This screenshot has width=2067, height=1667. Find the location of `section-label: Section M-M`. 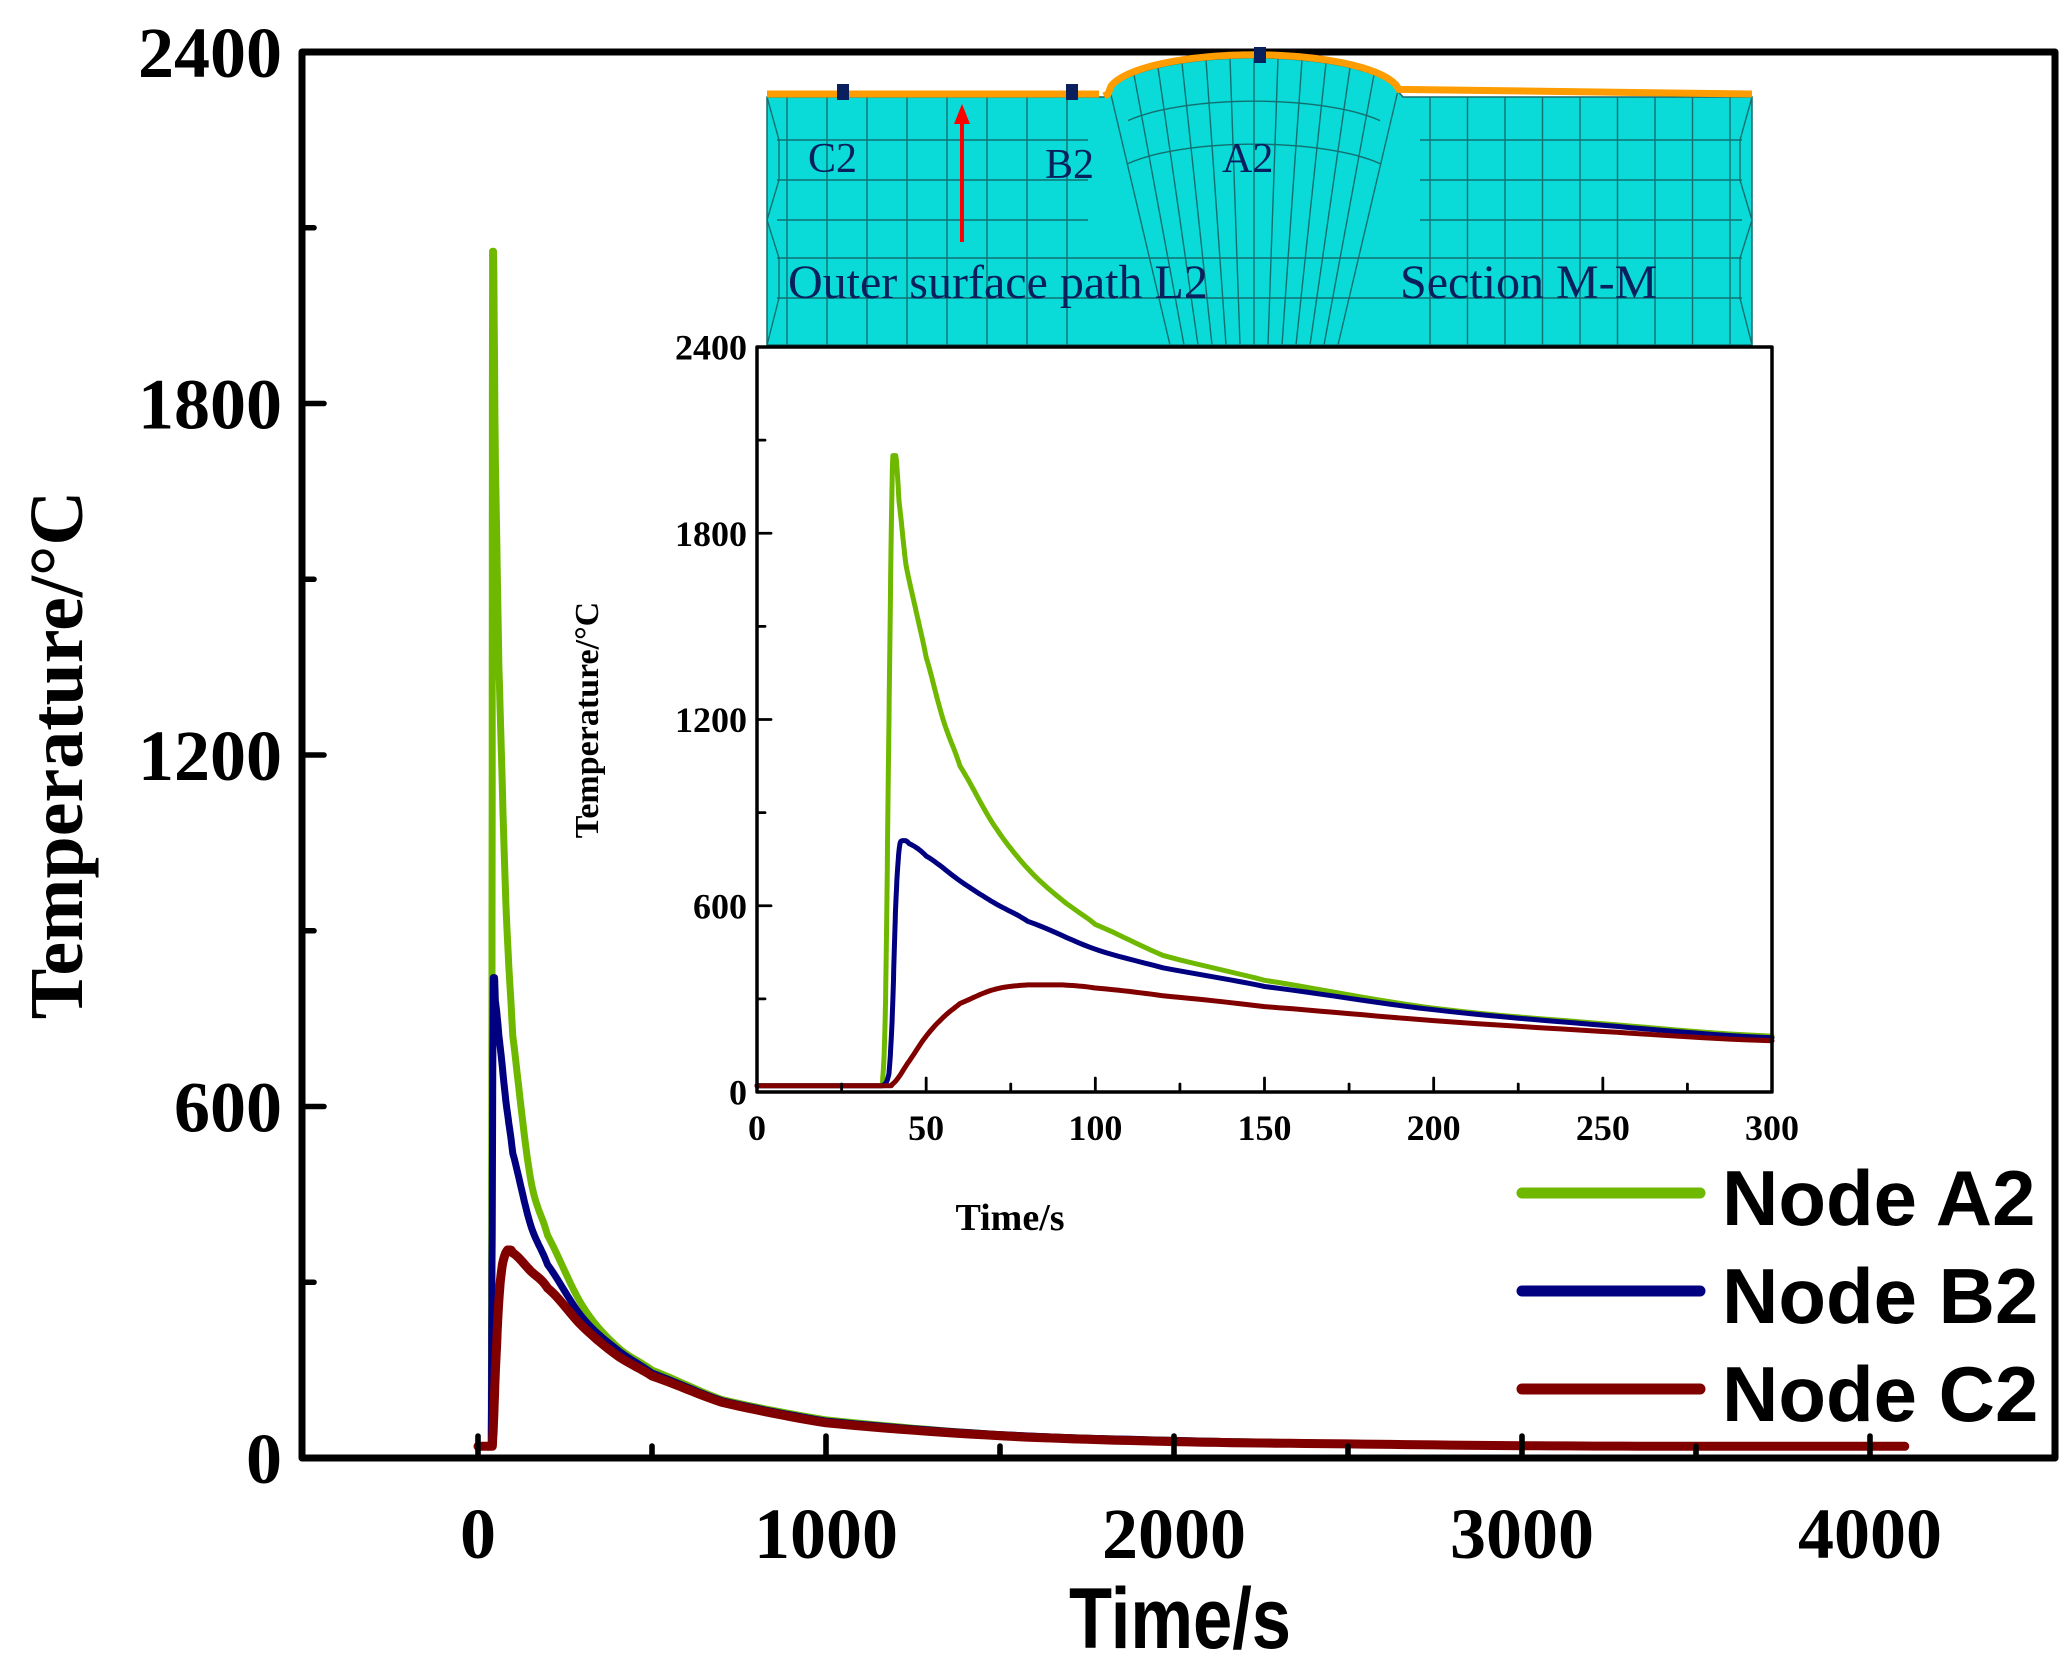

section-label: Section M-M is located at coordinates (1528, 282).